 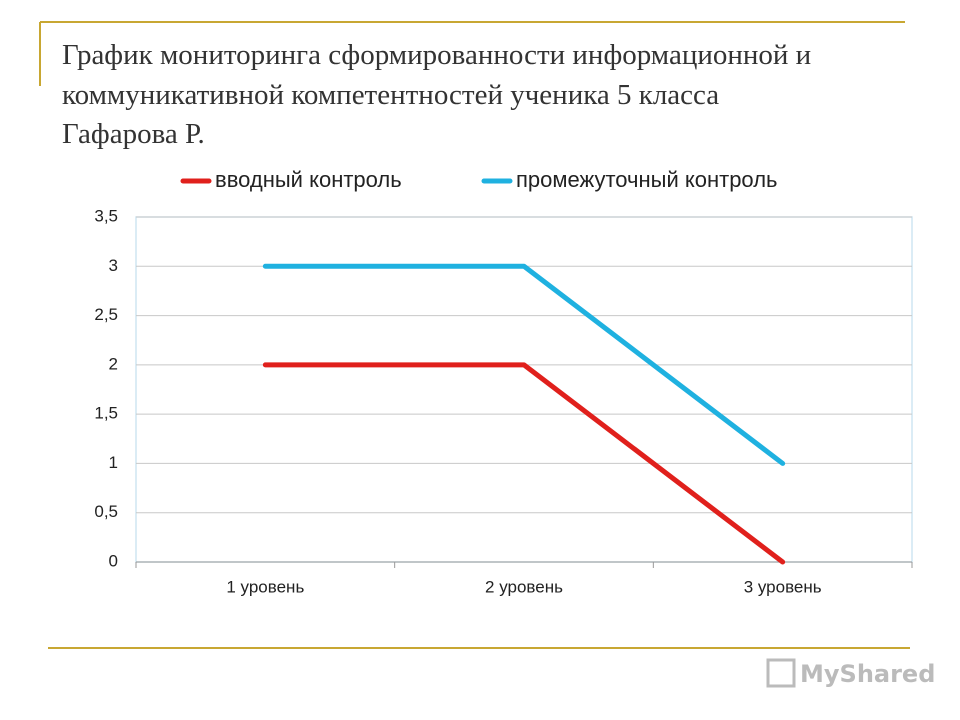 What do you see at coordinates (113, 462) in the screenshot?
I see `y-tick-label: 1` at bounding box center [113, 462].